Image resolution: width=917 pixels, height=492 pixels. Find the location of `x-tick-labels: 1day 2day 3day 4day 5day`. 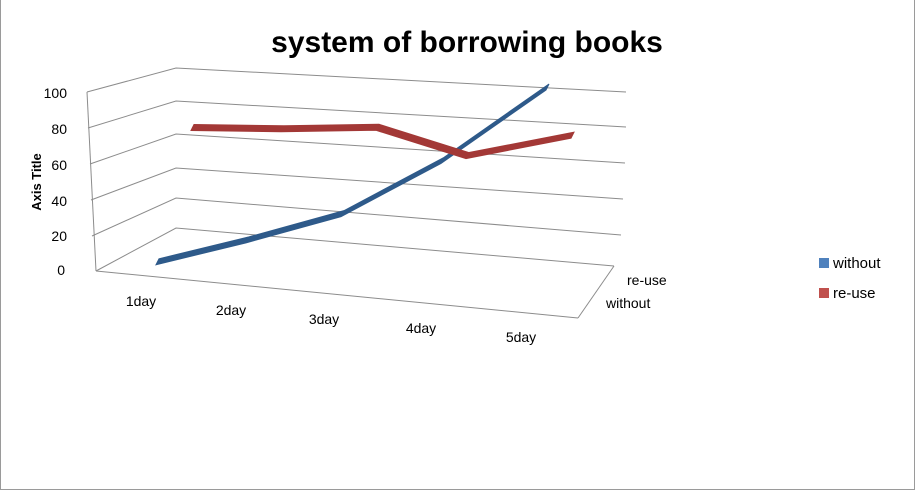

x-tick-labels: 1day 2day 3day 4day 5day is located at coordinates (331, 319).